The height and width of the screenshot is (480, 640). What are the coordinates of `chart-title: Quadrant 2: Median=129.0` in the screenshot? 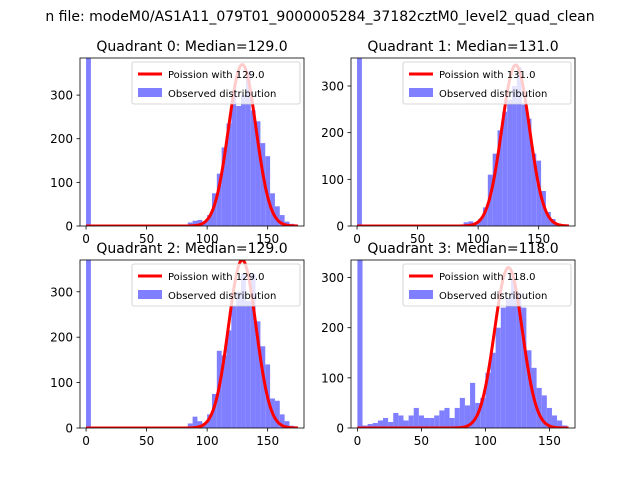 It's located at (191, 249).